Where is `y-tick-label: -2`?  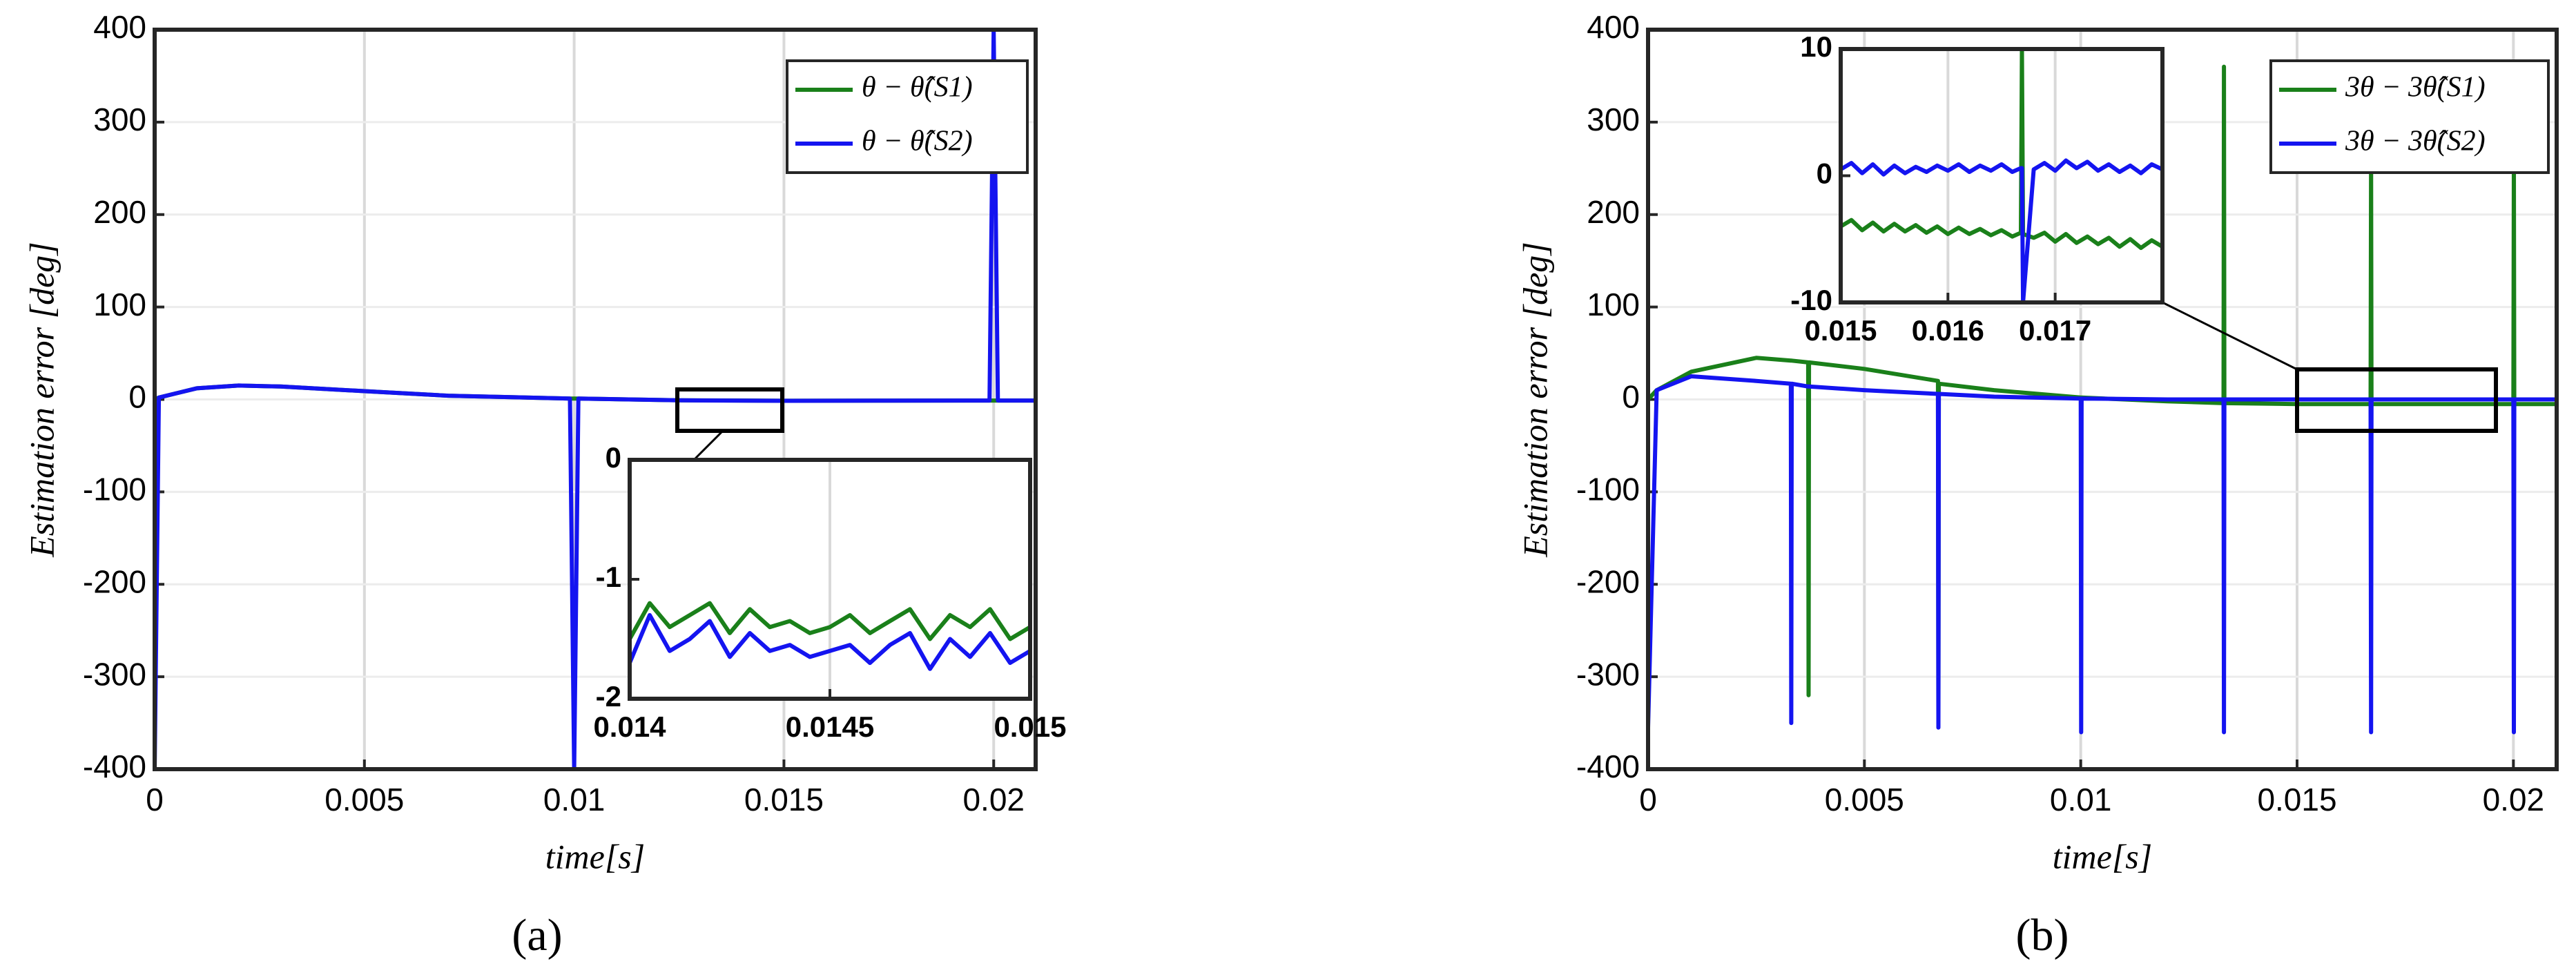
y-tick-label: -2 is located at coordinates (608, 696).